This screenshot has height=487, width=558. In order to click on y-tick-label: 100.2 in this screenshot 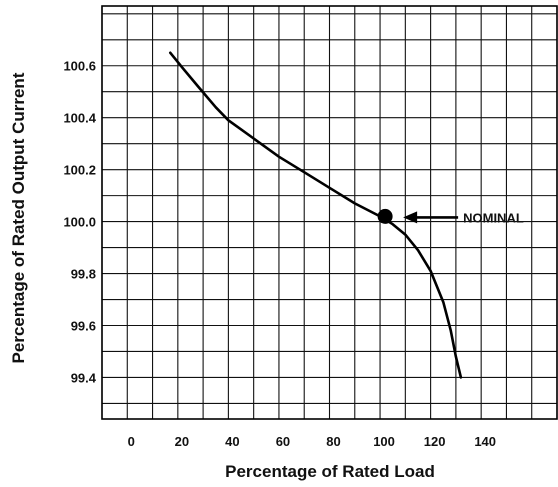, I will do `click(79, 170)`.